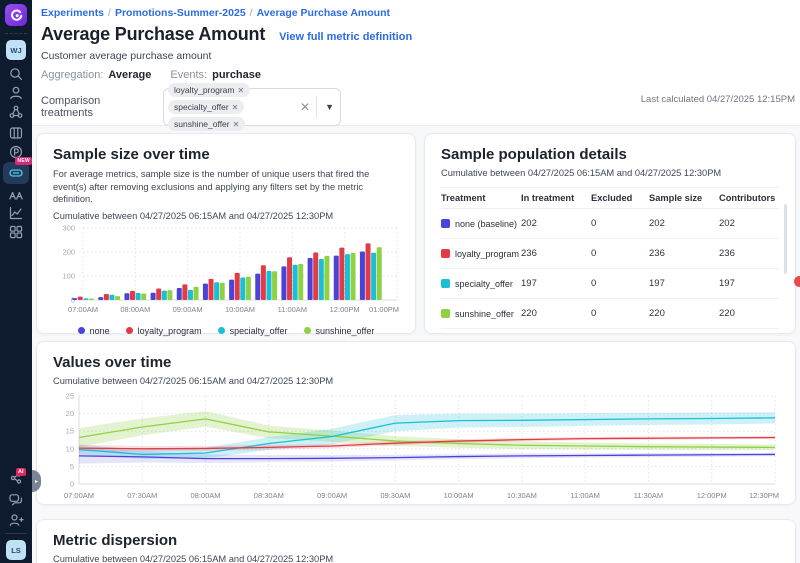 The height and width of the screenshot is (563, 800). I want to click on breadcrumb-experiments: Experiments, so click(73, 13).